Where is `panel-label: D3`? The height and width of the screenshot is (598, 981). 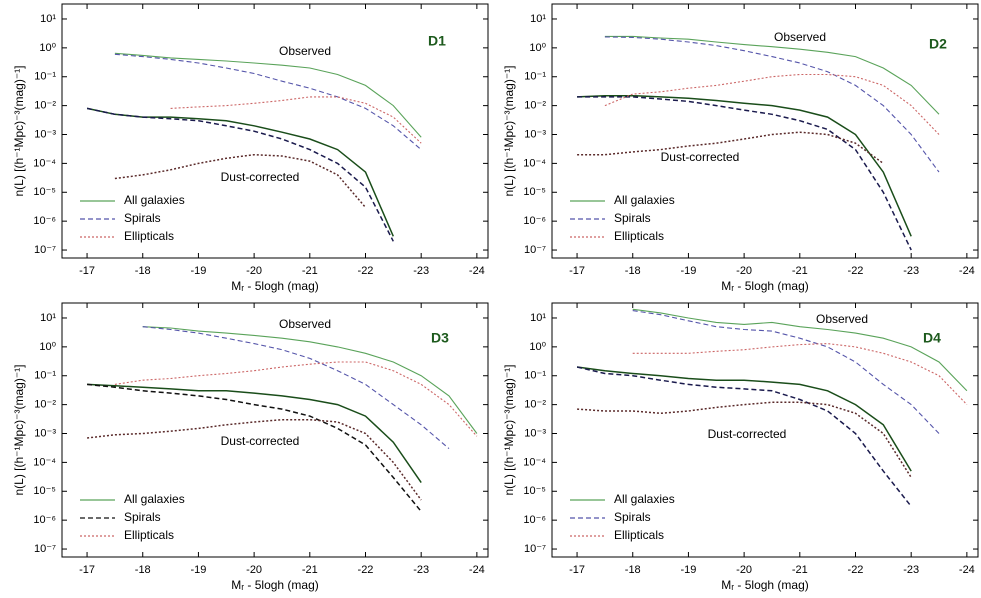 panel-label: D3 is located at coordinates (440, 338).